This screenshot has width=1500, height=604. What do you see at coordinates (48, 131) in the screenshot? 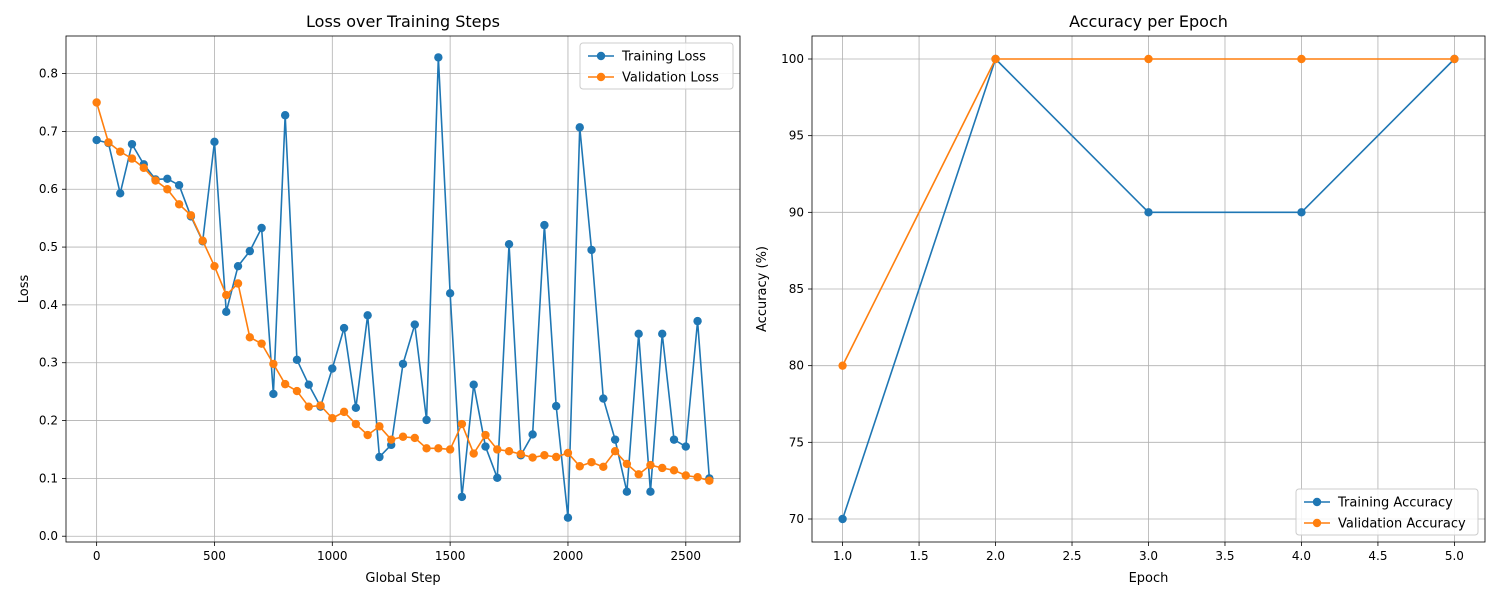
I see `y-tick-label: 0.7` at bounding box center [48, 131].